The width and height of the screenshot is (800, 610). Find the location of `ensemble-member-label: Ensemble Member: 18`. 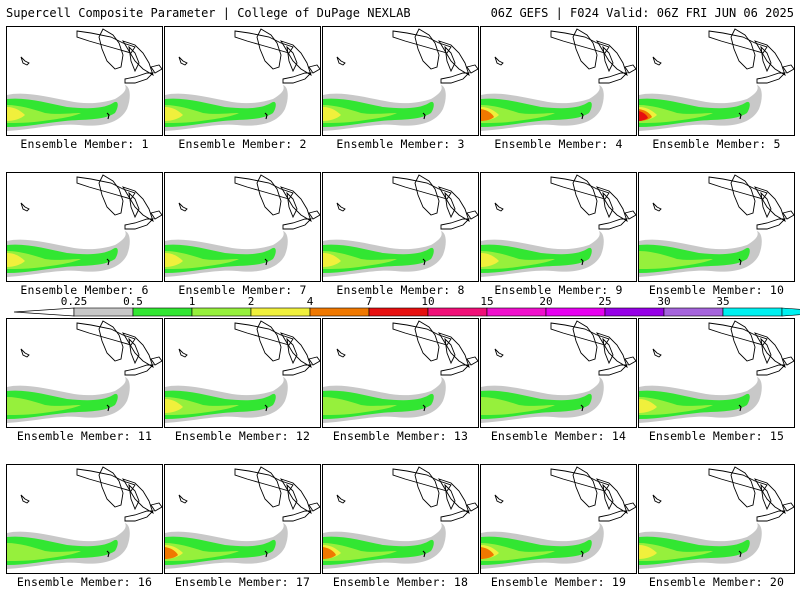

ensemble-member-label: Ensemble Member: 18 is located at coordinates (400, 582).